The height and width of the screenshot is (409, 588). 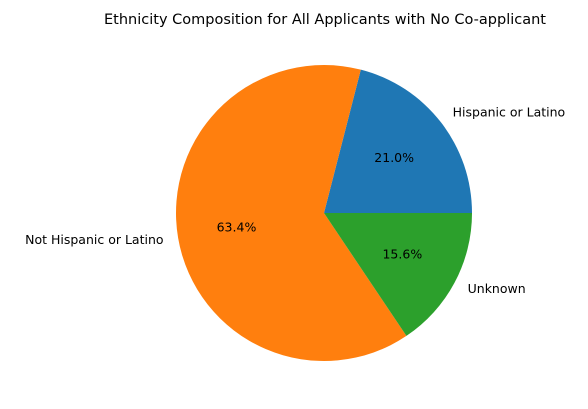 I want to click on pie-label-hispanic-or-latino: Hispanic or Latino, so click(x=509, y=112).